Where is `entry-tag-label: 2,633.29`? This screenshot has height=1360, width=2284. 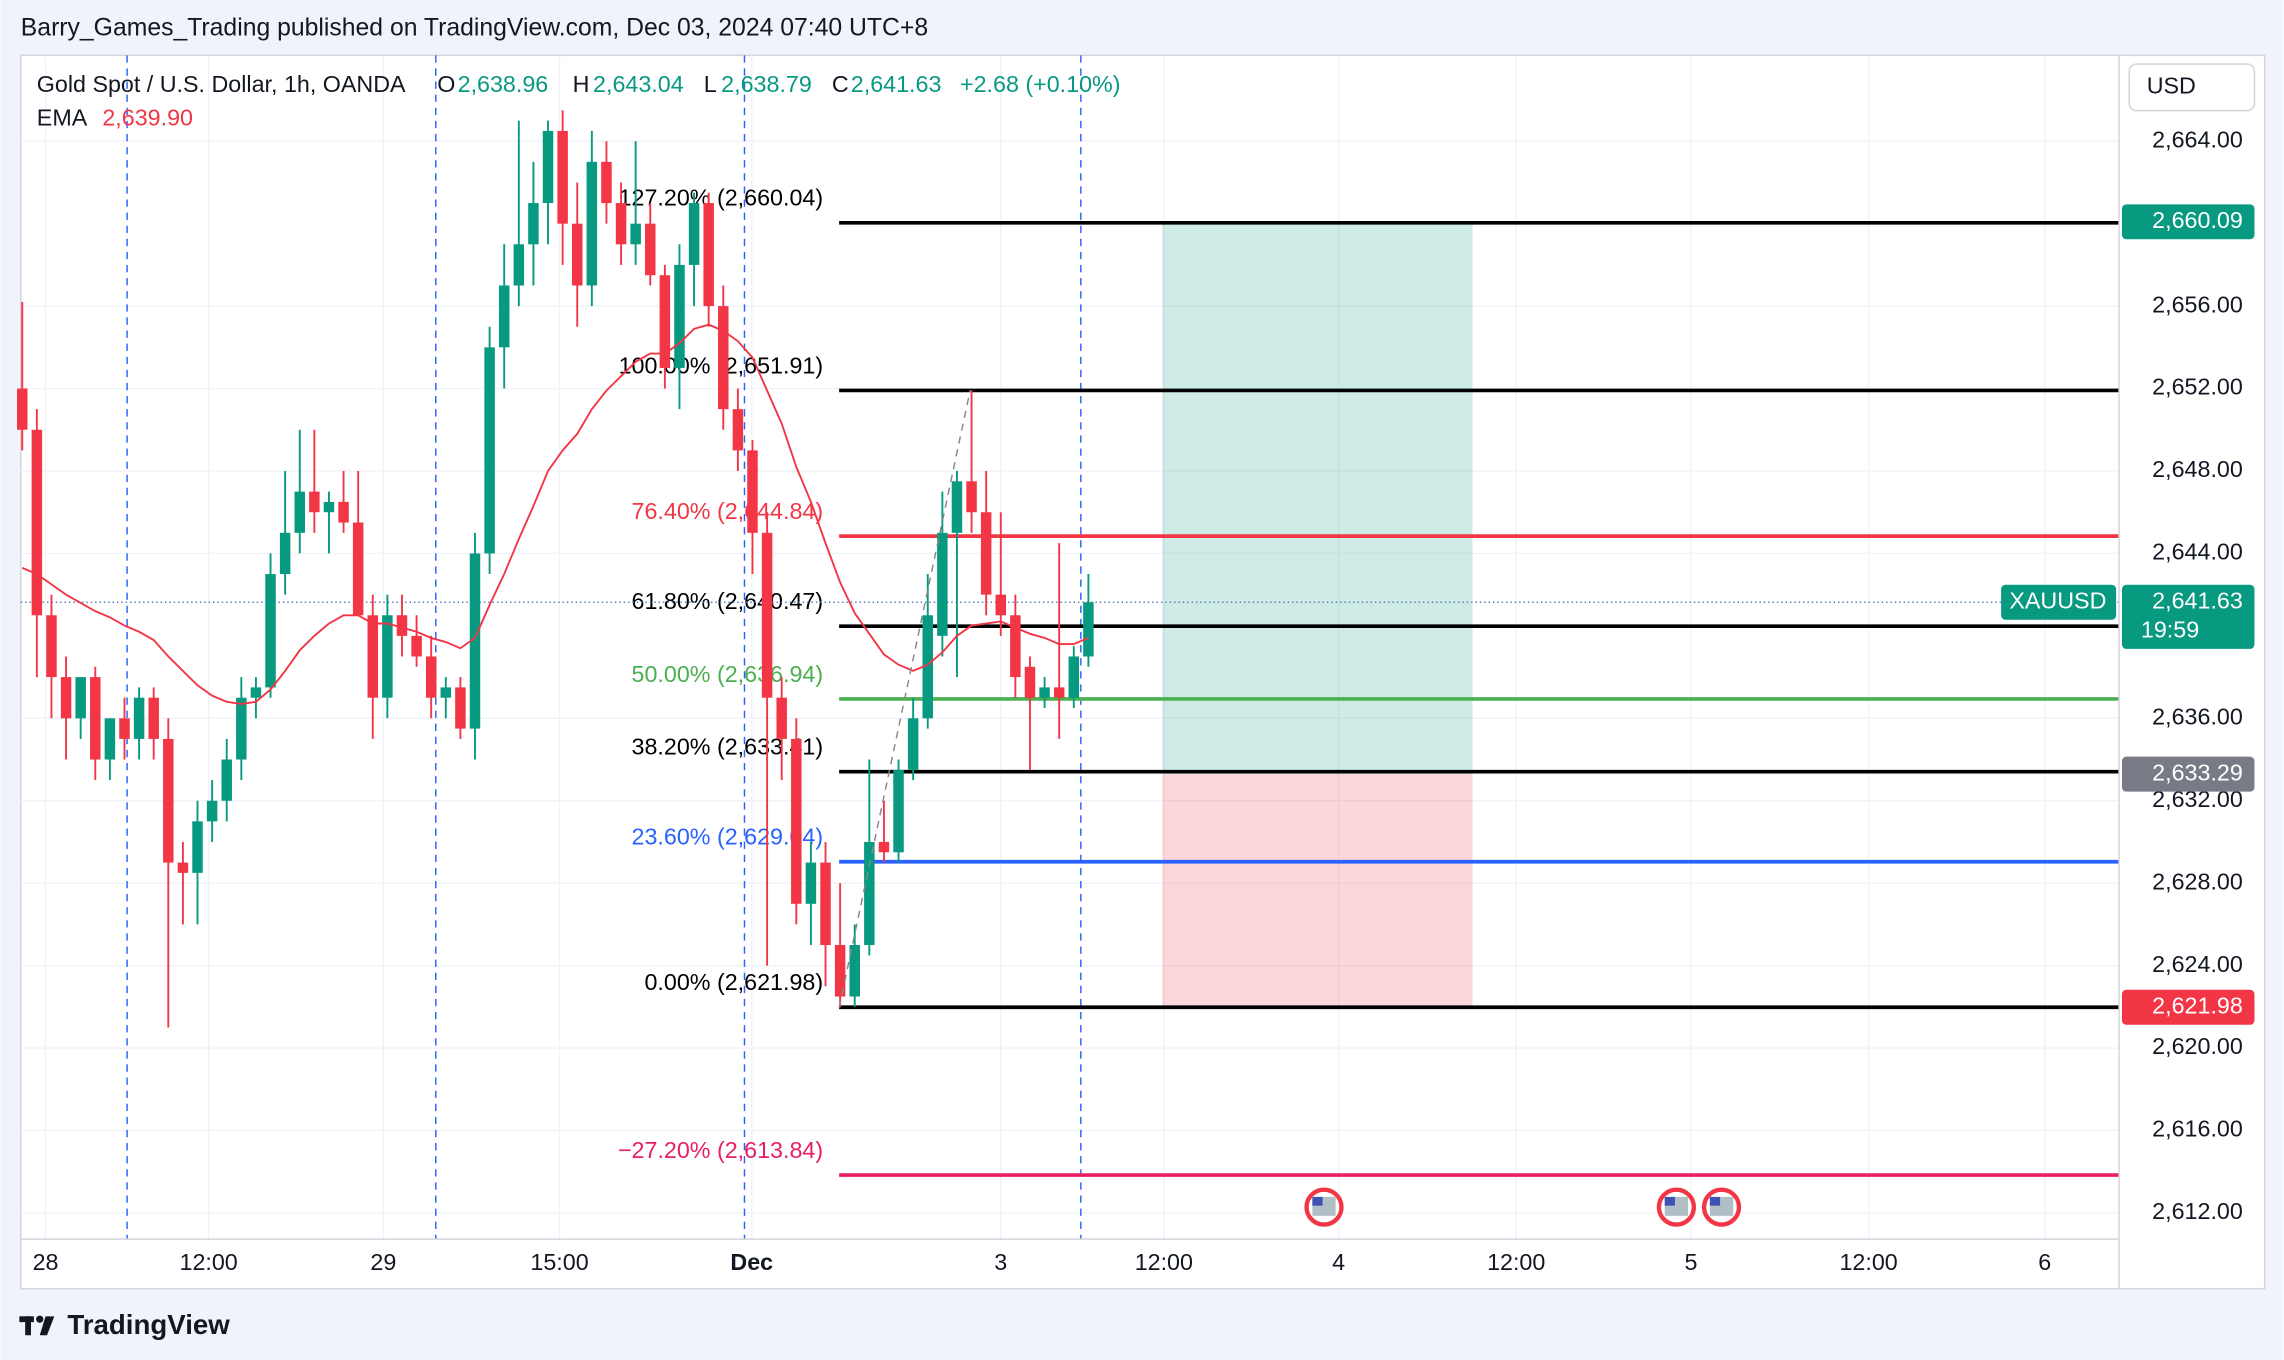 entry-tag-label: 2,633.29 is located at coordinates (2197, 772).